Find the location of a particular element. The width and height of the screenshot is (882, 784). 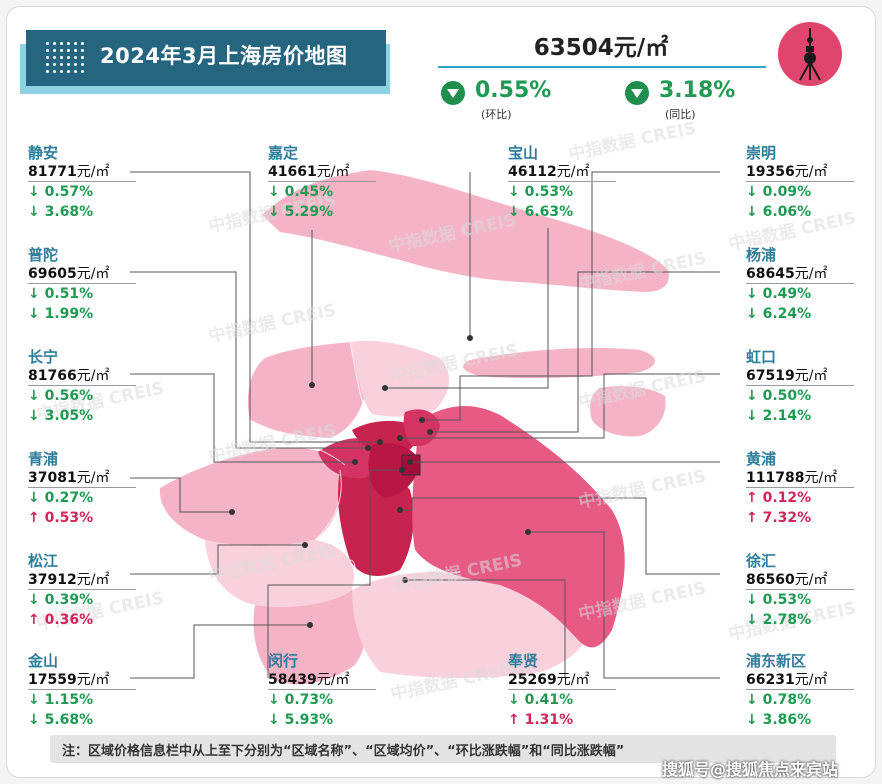

region-qingpu is located at coordinates (252, 496).